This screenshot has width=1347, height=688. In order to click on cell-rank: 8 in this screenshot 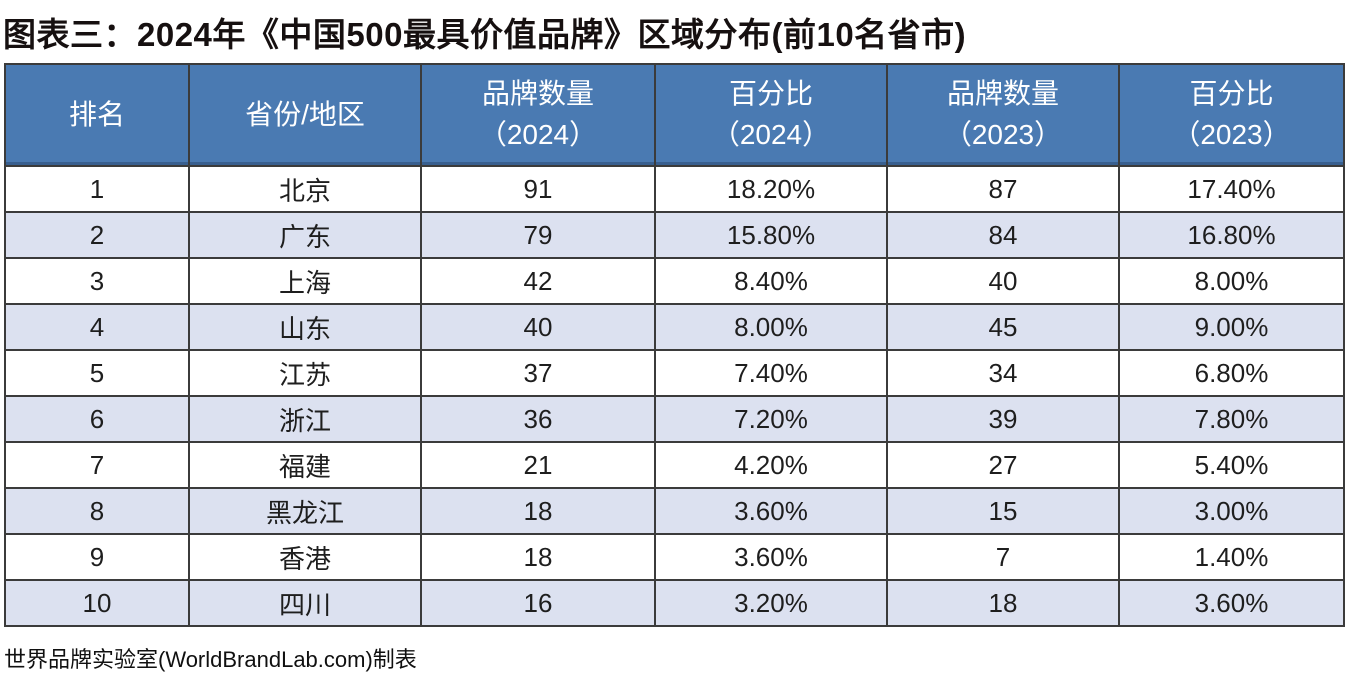, I will do `click(97, 511)`.